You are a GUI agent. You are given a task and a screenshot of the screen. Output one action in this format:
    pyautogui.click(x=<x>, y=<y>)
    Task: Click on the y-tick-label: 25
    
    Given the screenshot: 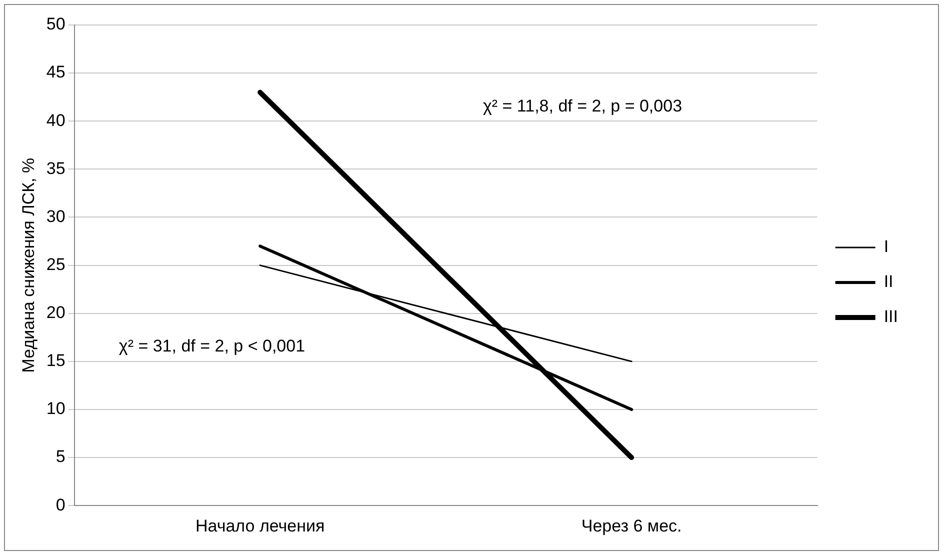 What is the action you would take?
    pyautogui.click(x=56, y=264)
    